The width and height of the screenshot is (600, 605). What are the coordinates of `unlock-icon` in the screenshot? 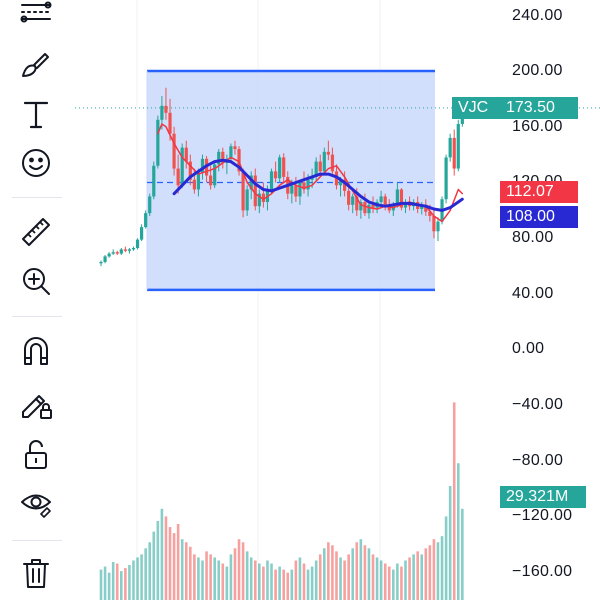 It's located at (36, 454).